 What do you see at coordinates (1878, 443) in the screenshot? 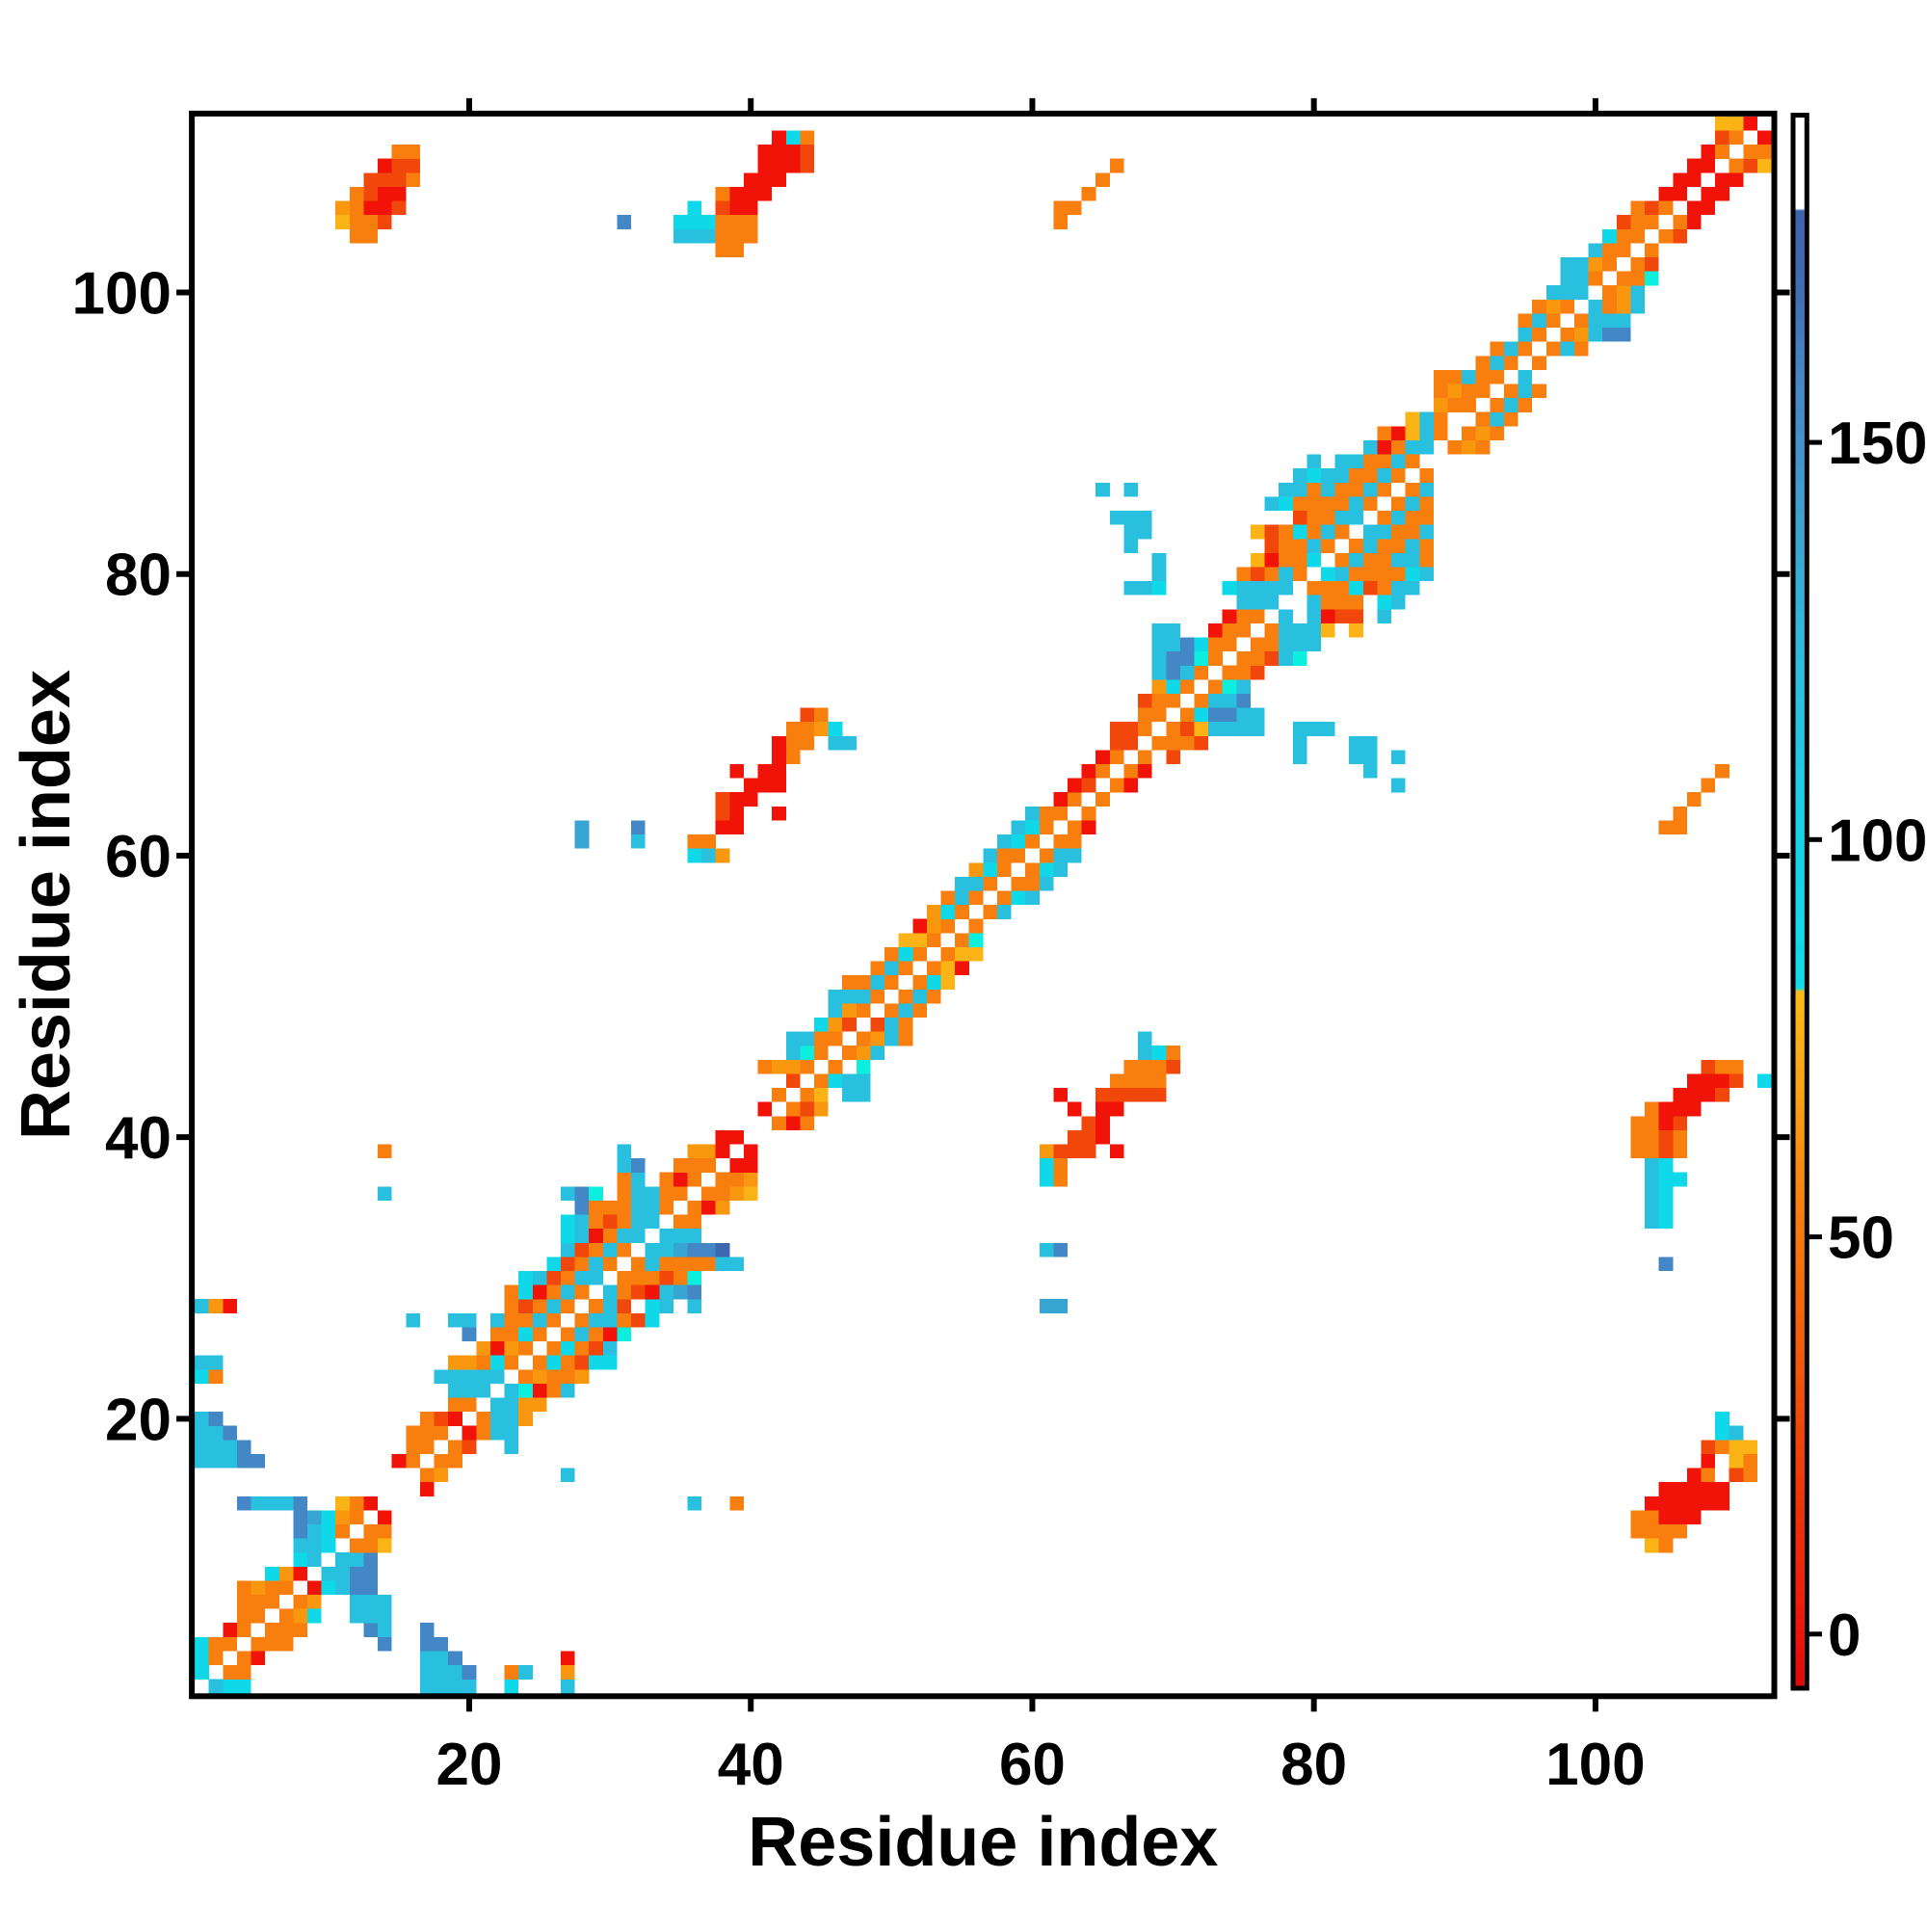
I see `svg-text: 150` at bounding box center [1878, 443].